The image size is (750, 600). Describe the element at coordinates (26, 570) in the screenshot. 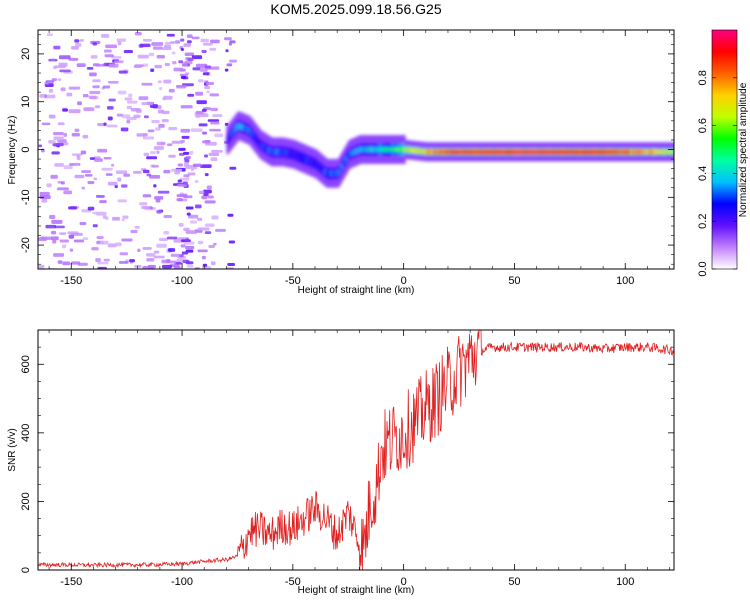

I see `y-tick-label: 0` at that location.